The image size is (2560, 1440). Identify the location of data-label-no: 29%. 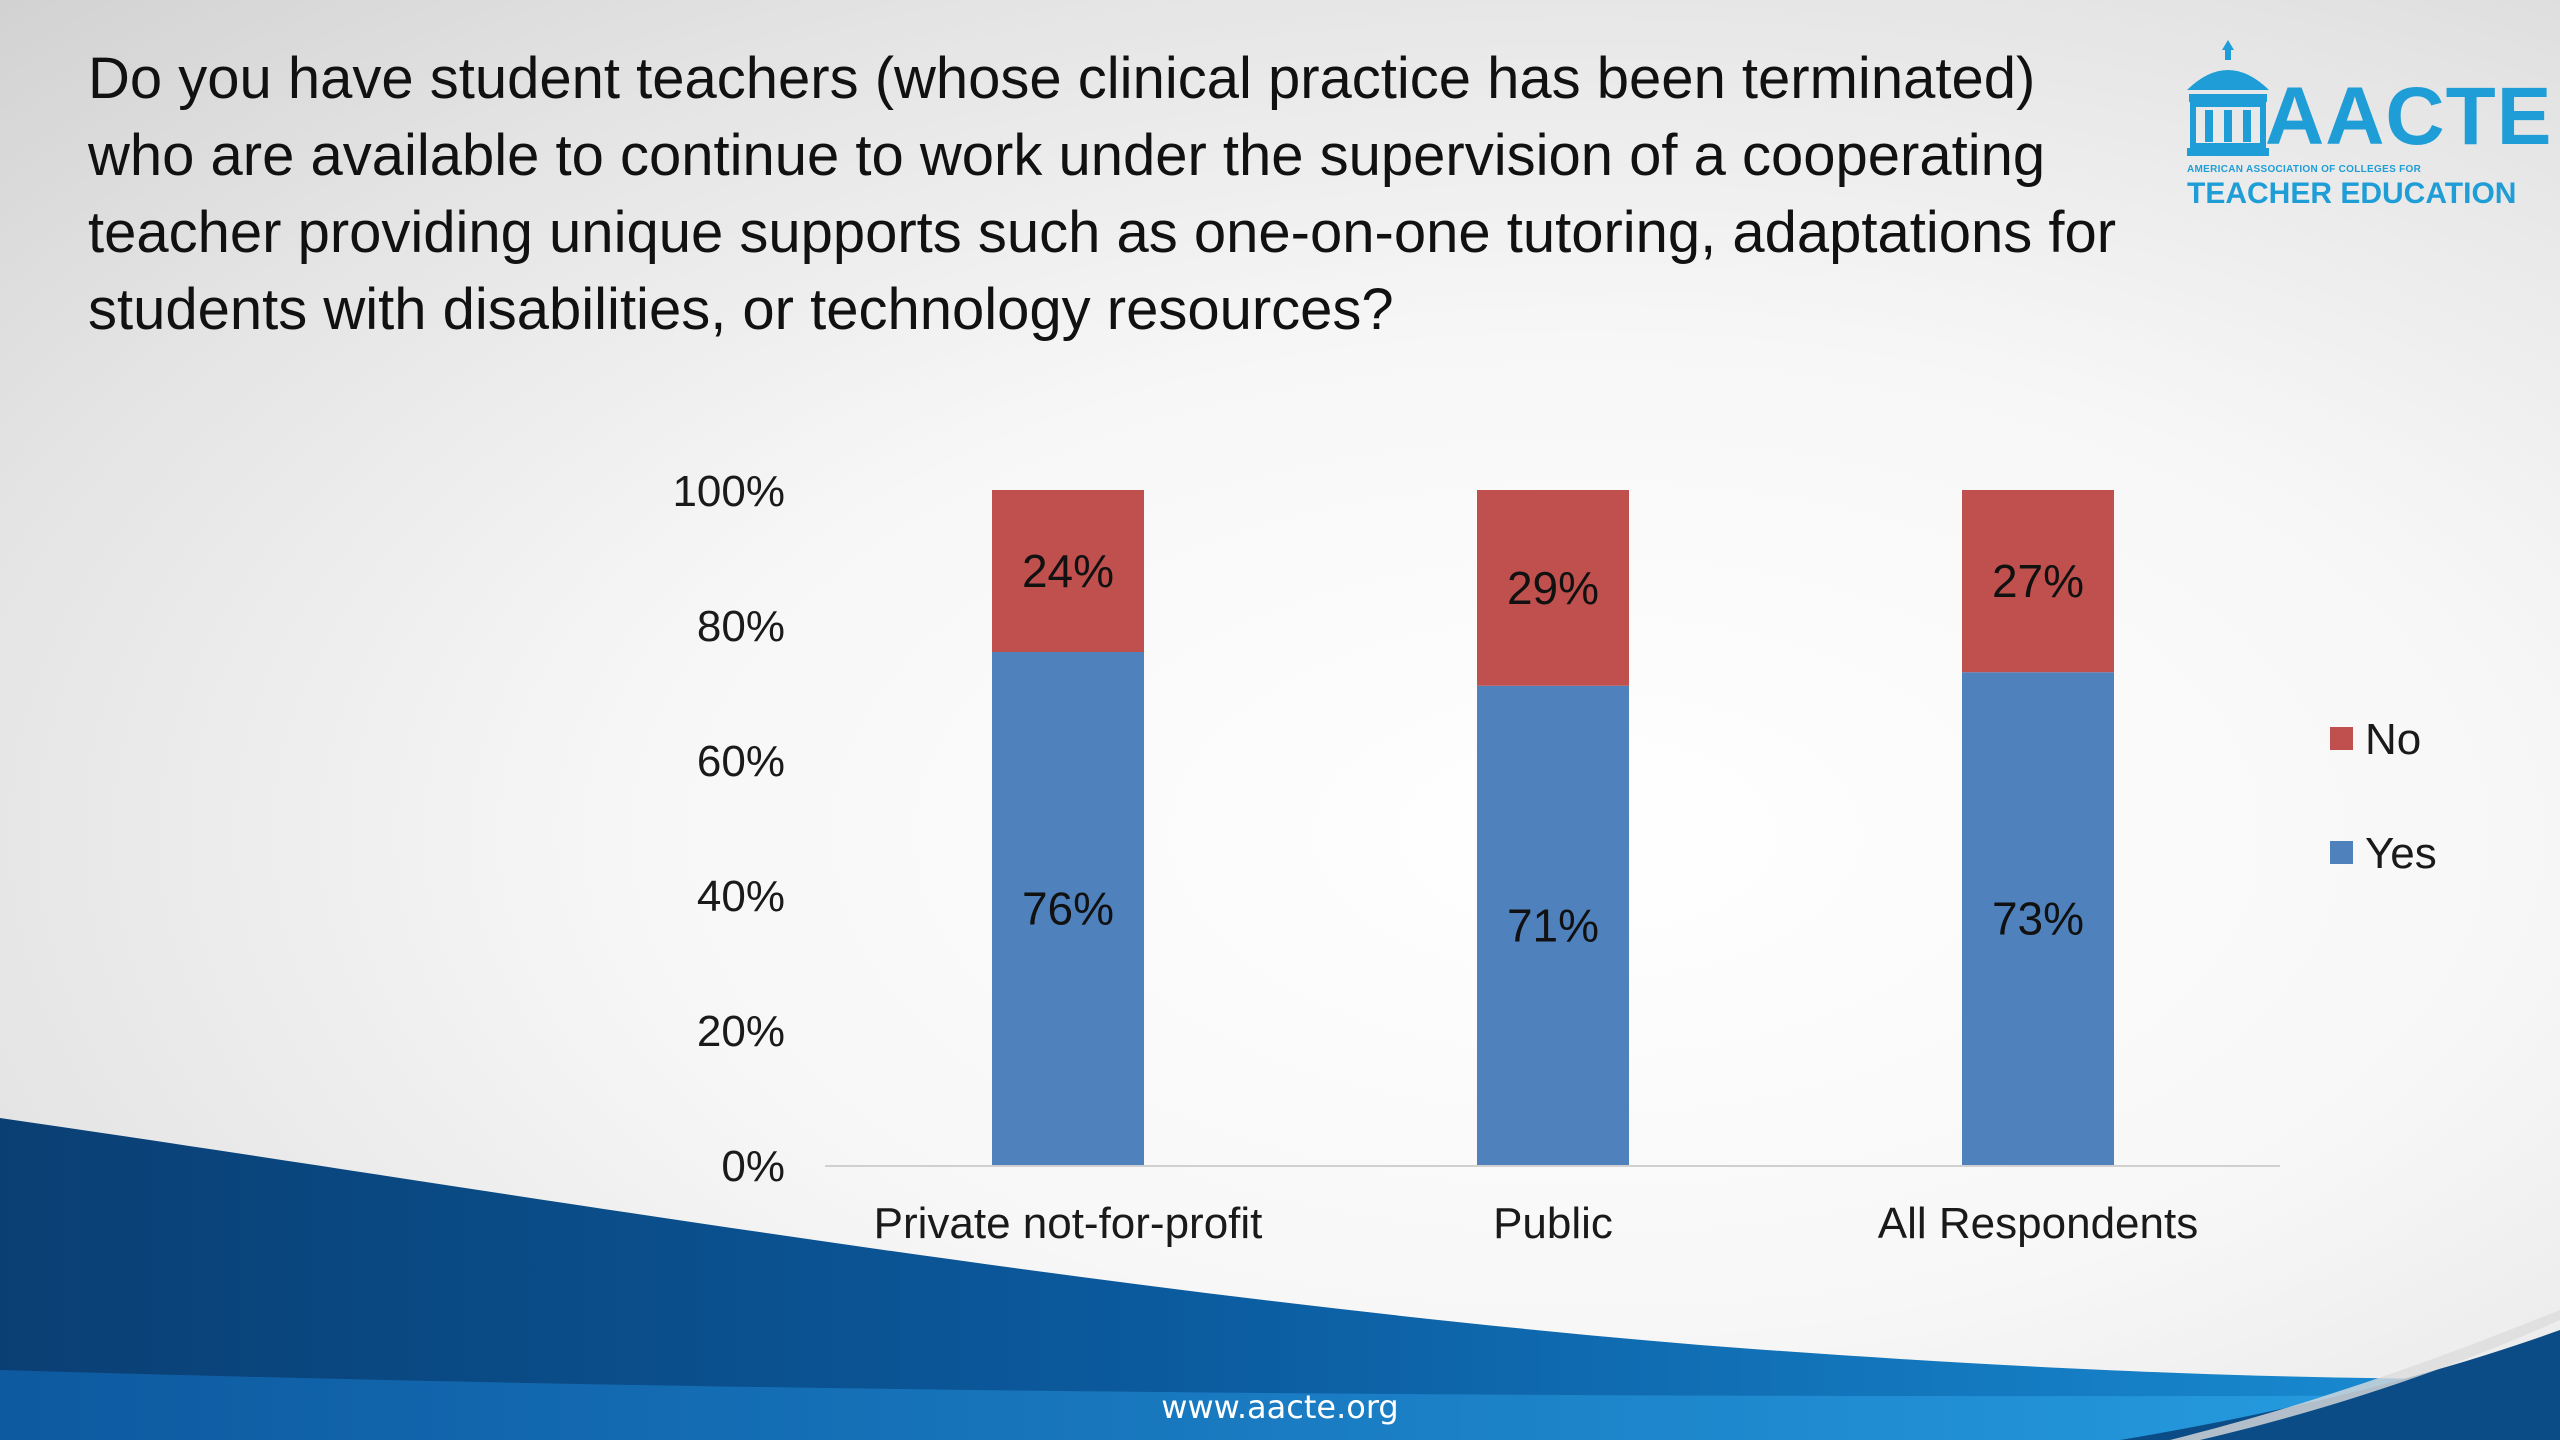
(1553, 588).